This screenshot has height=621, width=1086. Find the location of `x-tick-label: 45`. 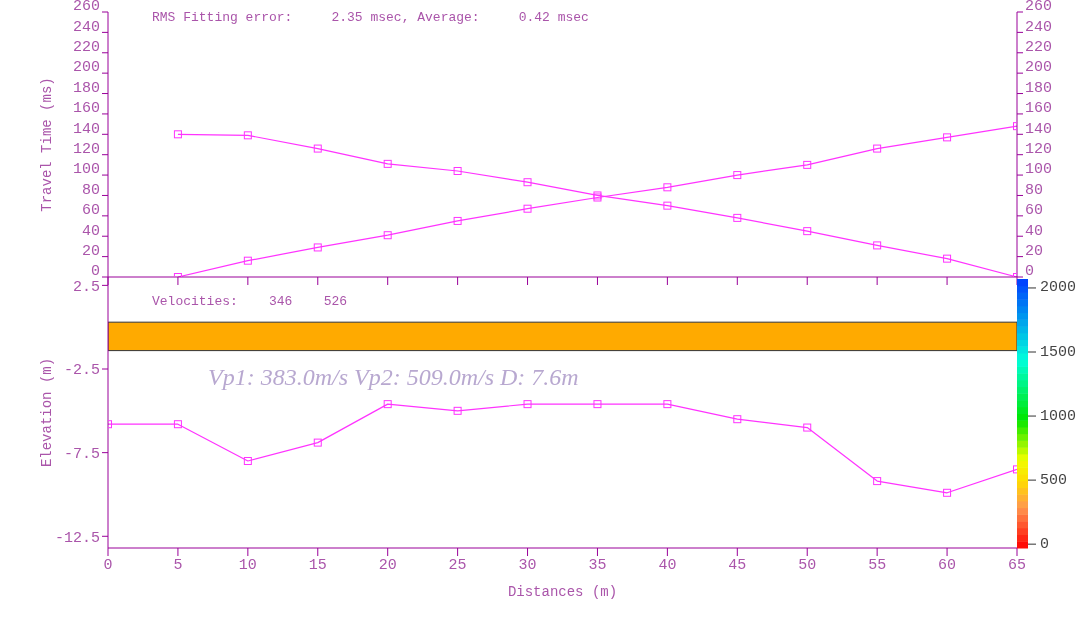

x-tick-label: 45 is located at coordinates (737, 565).